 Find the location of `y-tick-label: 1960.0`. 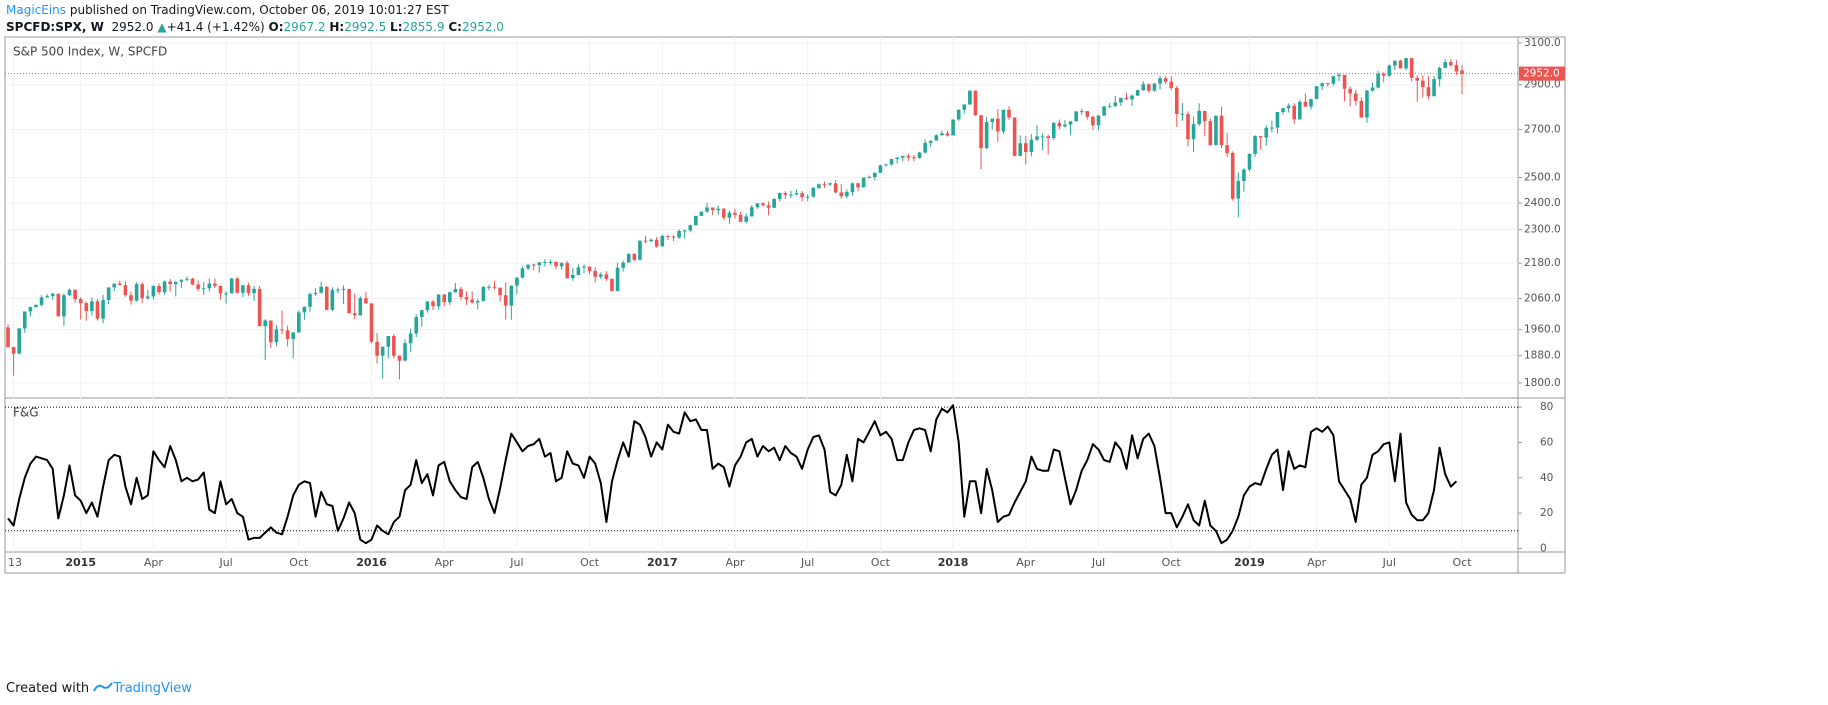

y-tick-label: 1960.0 is located at coordinates (1542, 330).